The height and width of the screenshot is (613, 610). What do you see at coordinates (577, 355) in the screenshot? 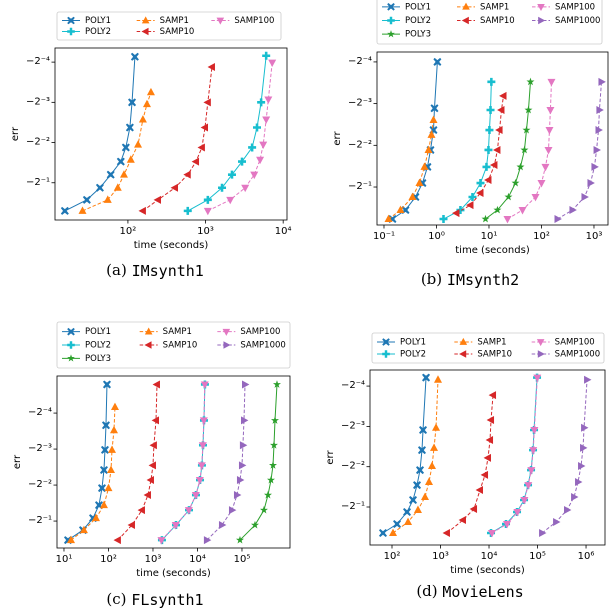
I see `legend-label: SAMP1000` at bounding box center [577, 355].